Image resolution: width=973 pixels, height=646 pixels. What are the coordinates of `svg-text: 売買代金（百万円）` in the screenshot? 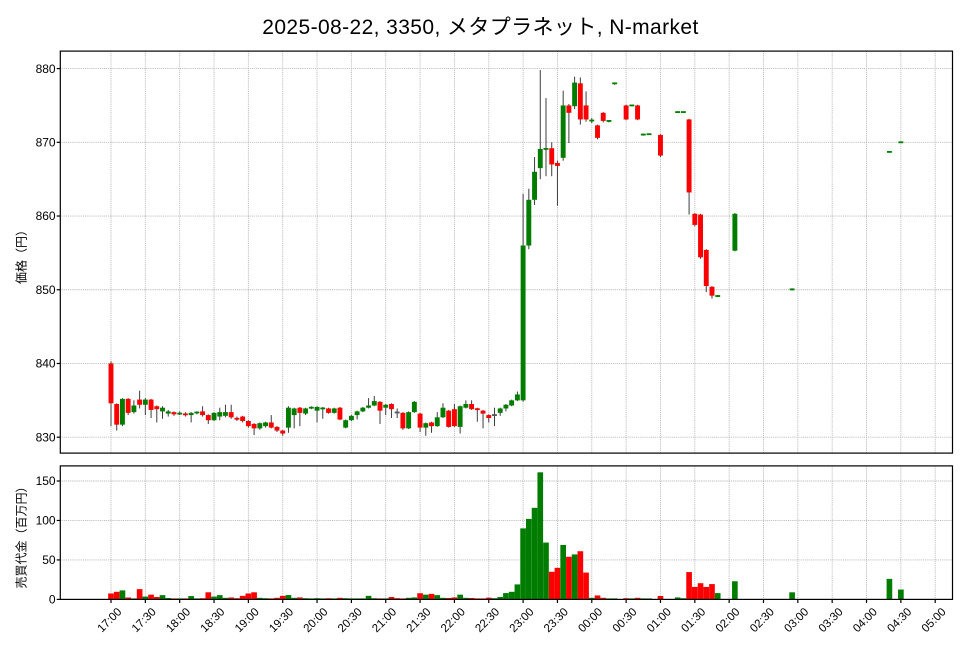 It's located at (20, 534).